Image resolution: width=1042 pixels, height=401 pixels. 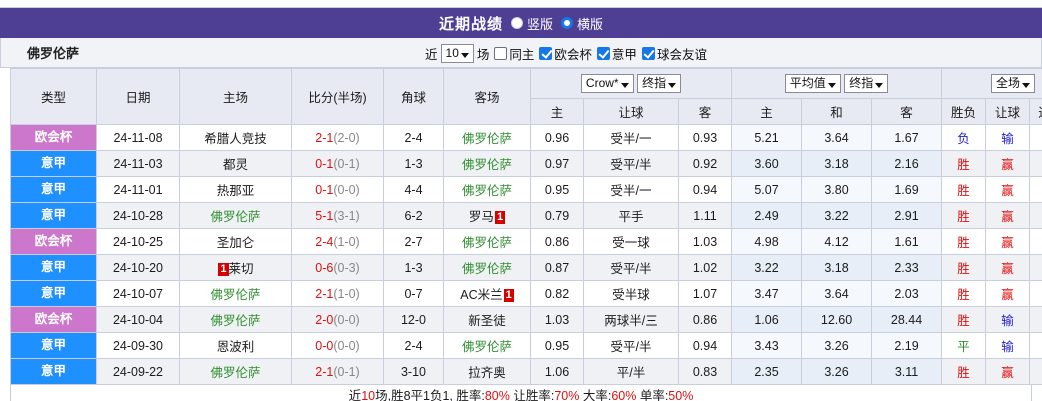 What do you see at coordinates (236, 269) in the screenshot?
I see `team-label: 1 莱切` at bounding box center [236, 269].